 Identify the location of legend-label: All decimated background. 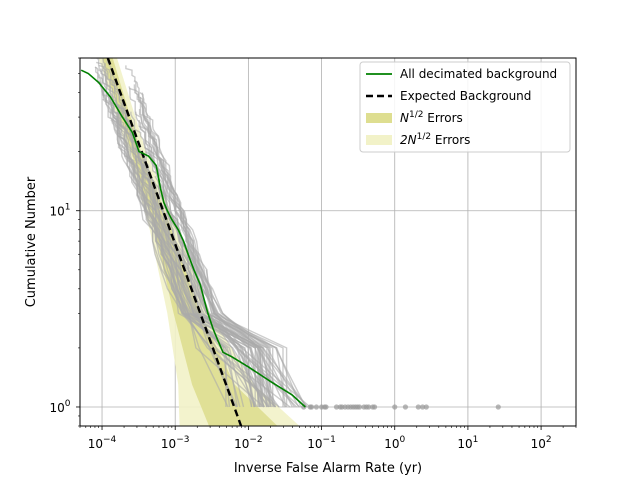
(478, 74).